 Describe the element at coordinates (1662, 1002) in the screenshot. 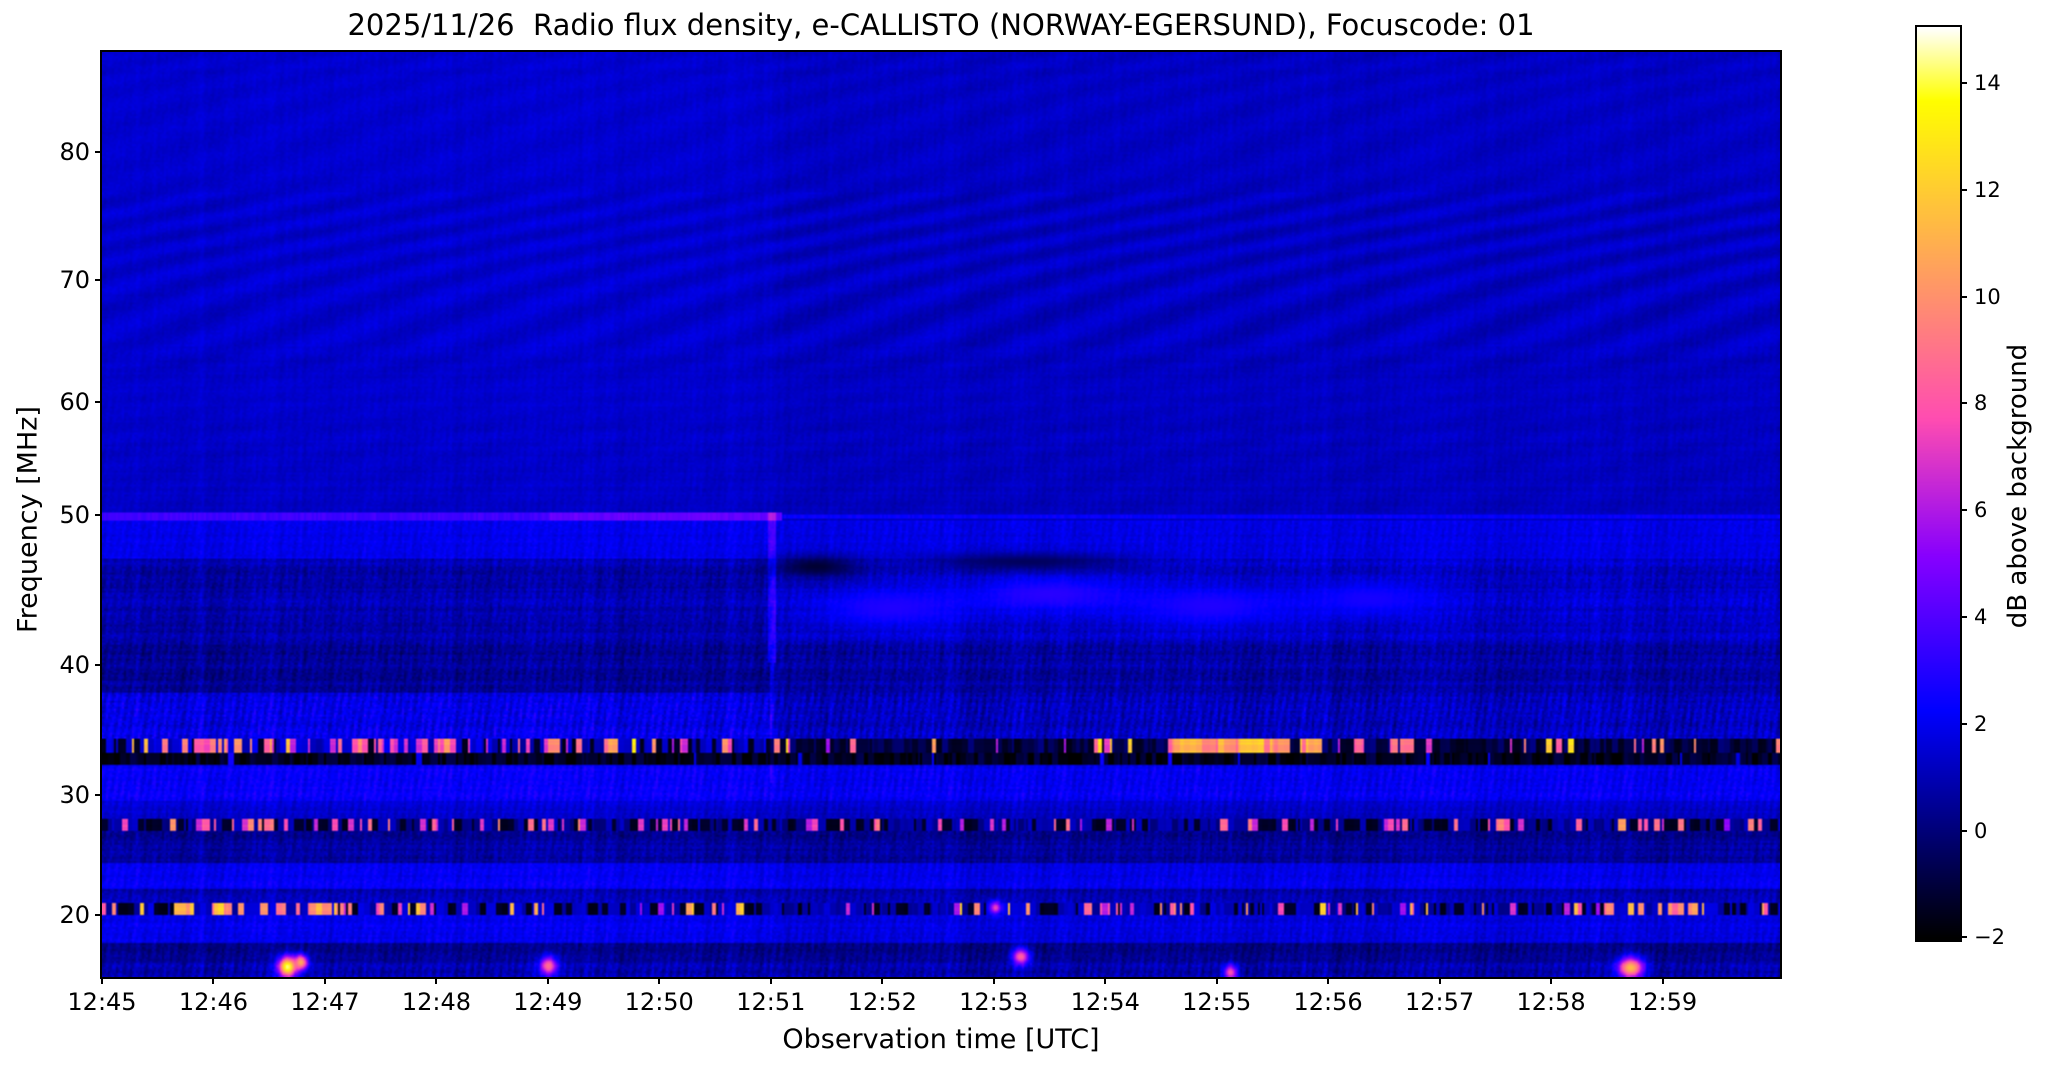

I see `x-tick-label: 12:59` at that location.